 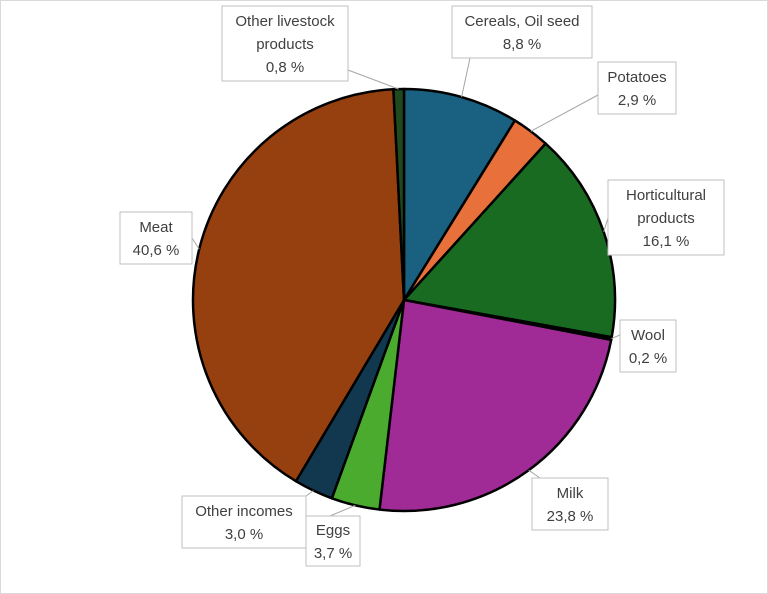 What do you see at coordinates (459, 194) in the screenshot?
I see `pie-slice-cereals-oil-seed` at bounding box center [459, 194].